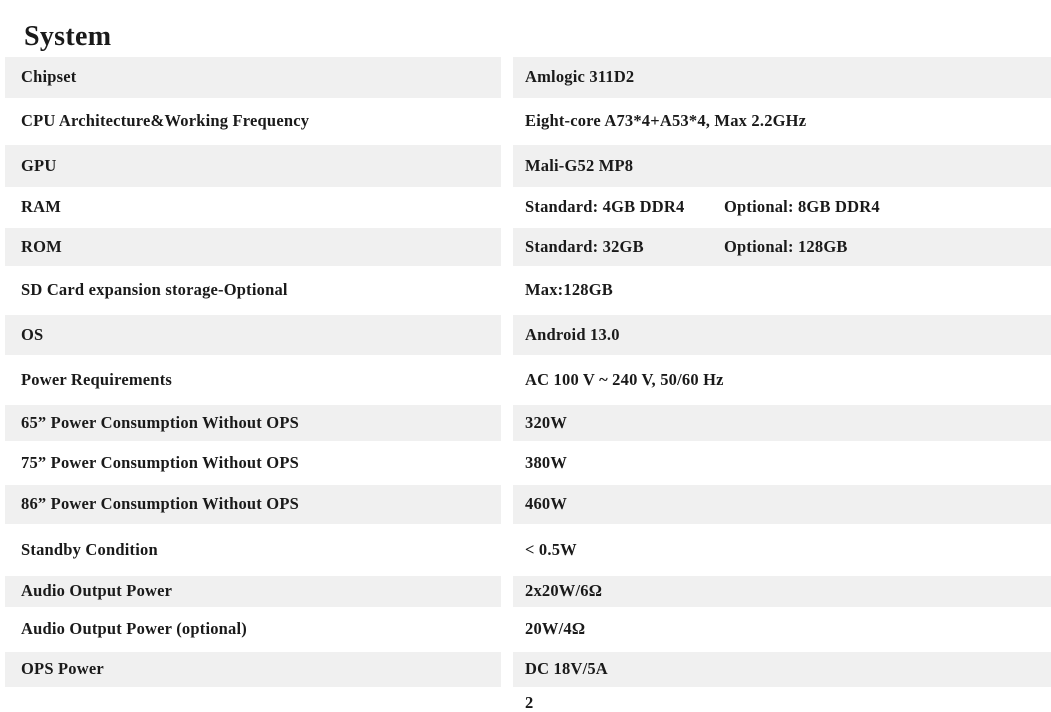 This screenshot has width=1051, height=712. Describe the element at coordinates (546, 504) in the screenshot. I see `spec-value: 460W` at that location.